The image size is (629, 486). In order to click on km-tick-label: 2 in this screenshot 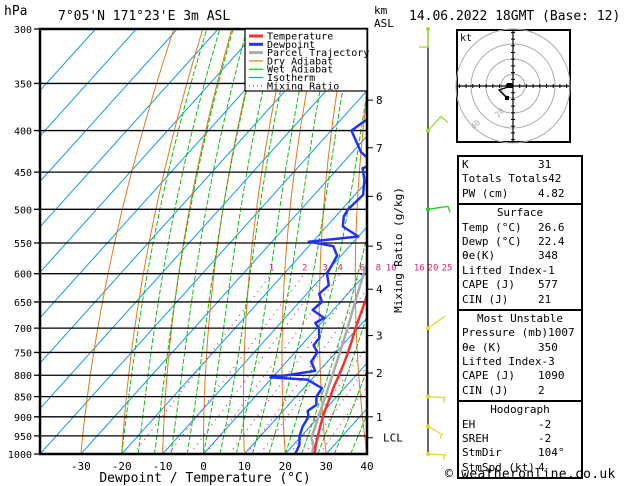, I will do `click(379, 373)`.